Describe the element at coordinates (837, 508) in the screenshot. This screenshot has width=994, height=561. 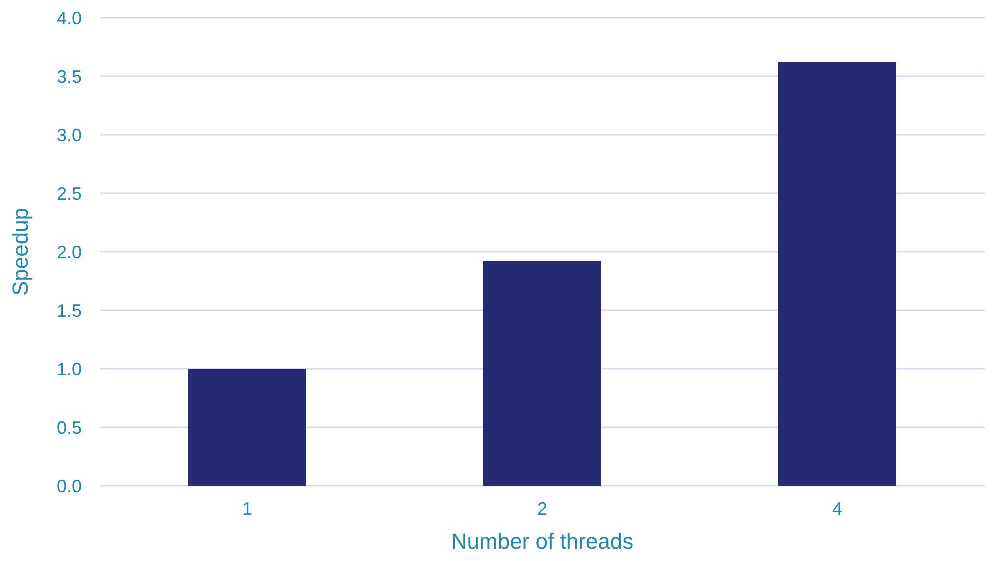
I see `x-tick-label: 4` at that location.